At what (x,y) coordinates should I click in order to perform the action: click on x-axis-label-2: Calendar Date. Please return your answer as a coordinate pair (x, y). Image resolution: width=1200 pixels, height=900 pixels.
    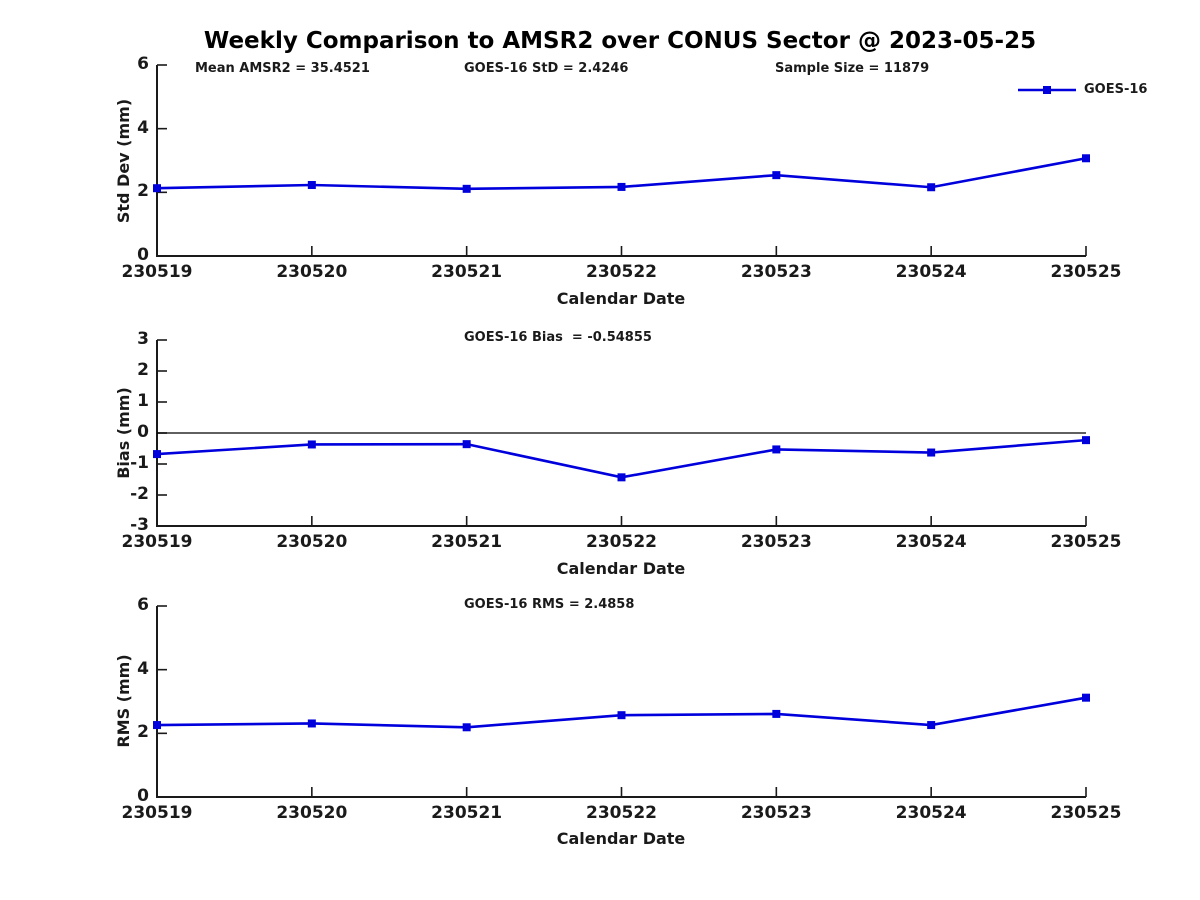
    Looking at the image, I should click on (621, 568).